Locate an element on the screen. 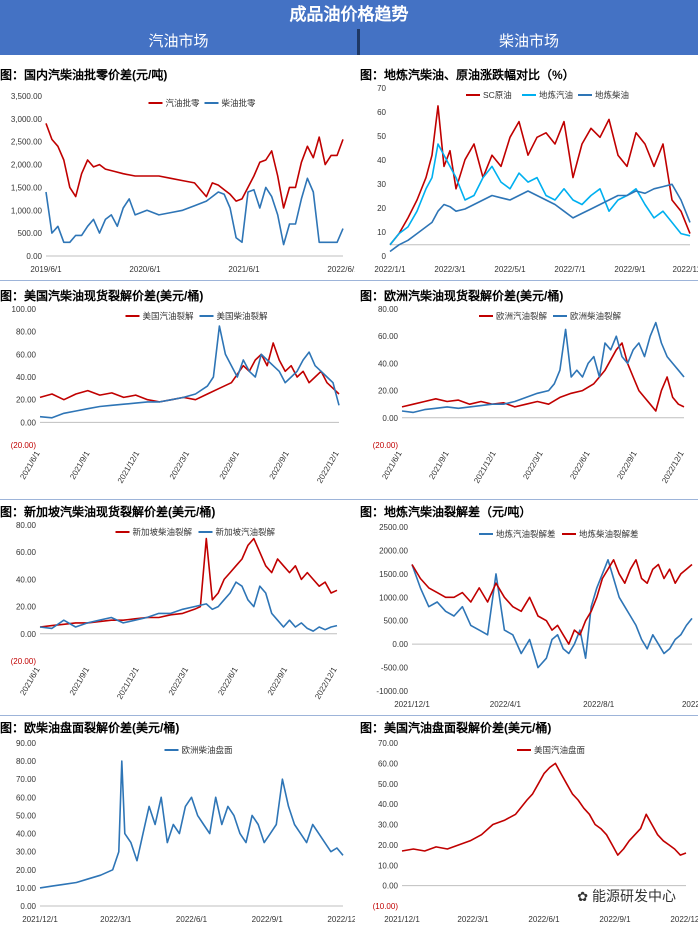 Image resolution: width=698 pixels, height=928 pixels. legend-label: 地炼柴油 is located at coordinates (612, 95).